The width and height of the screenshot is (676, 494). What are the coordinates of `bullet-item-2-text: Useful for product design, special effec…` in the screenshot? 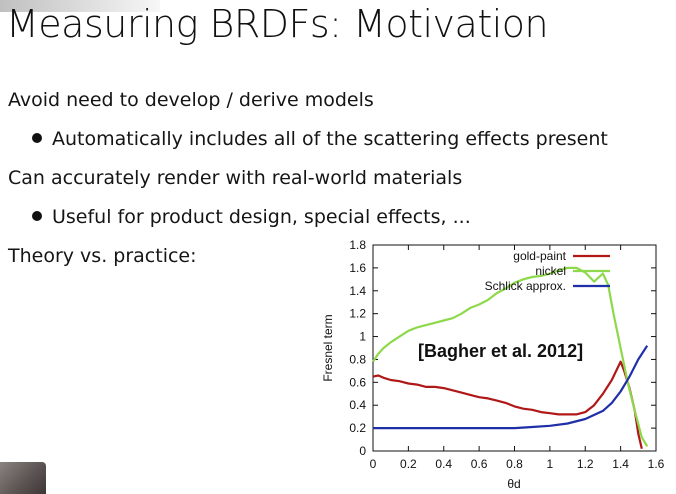 It's located at (261, 217).